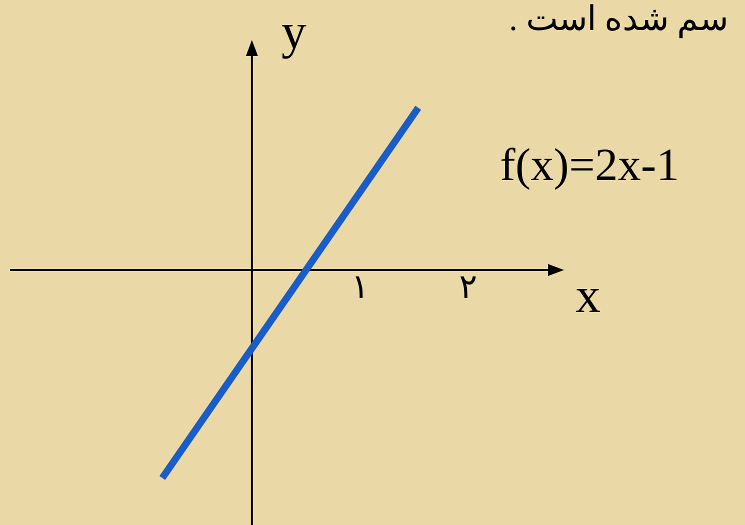  Describe the element at coordinates (590, 164) in the screenshot. I see `annotation: f(x)=2x-1` at that location.